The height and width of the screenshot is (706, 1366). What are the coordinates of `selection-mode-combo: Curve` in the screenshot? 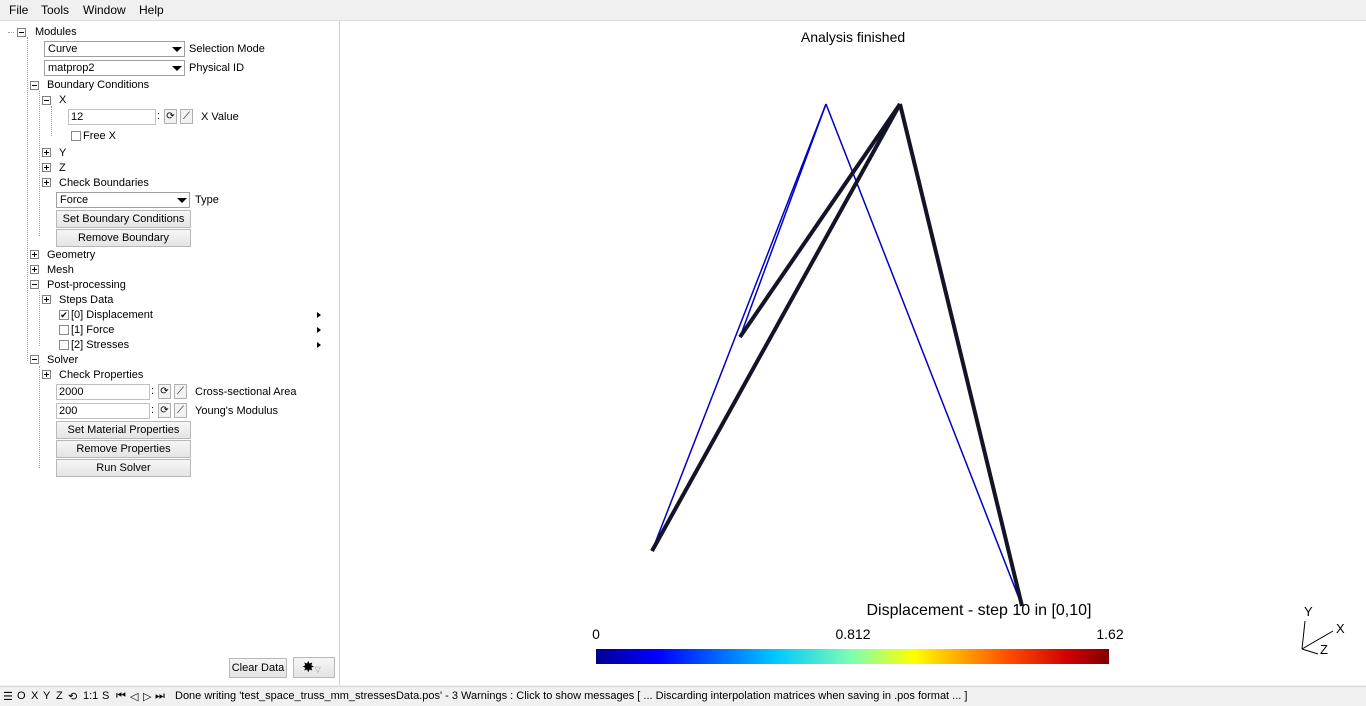 It's located at (114, 49).